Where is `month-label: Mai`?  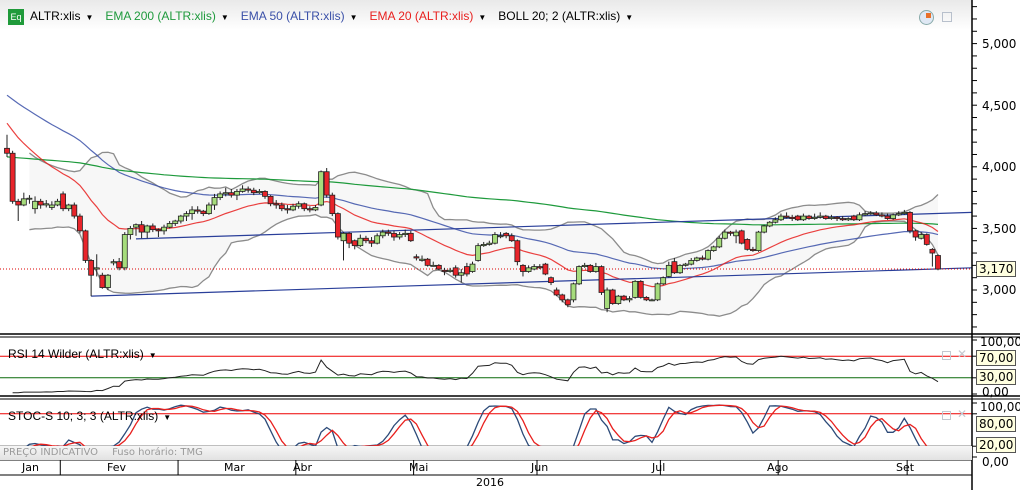
month-label: Mai is located at coordinates (419, 467).